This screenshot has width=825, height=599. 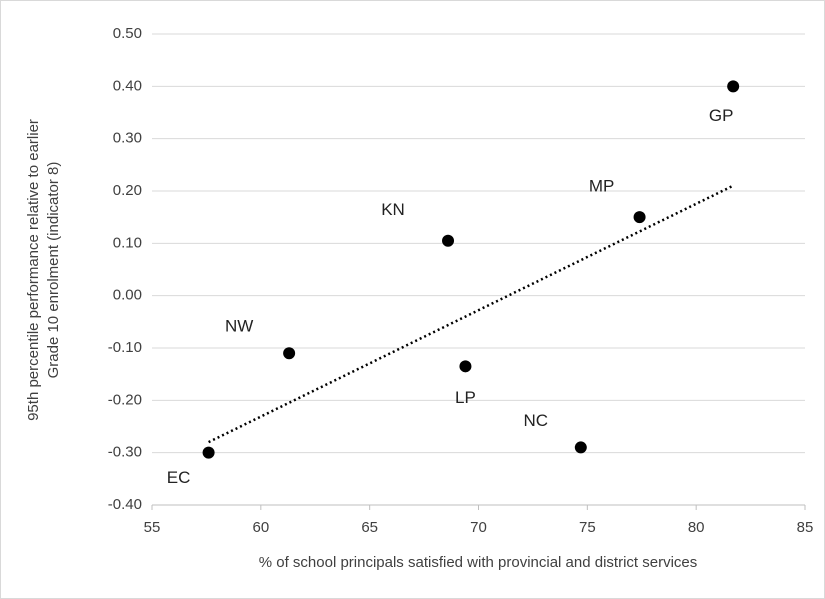 I want to click on y-tick-label: 0.00, so click(x=127, y=295).